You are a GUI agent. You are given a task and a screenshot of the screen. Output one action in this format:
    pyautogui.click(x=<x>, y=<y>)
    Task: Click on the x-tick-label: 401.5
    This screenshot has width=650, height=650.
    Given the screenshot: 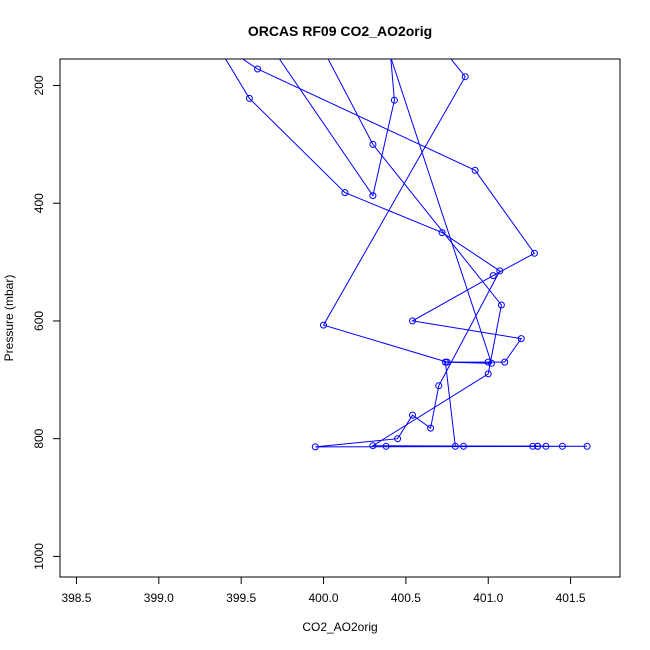 What is the action you would take?
    pyautogui.click(x=571, y=598)
    